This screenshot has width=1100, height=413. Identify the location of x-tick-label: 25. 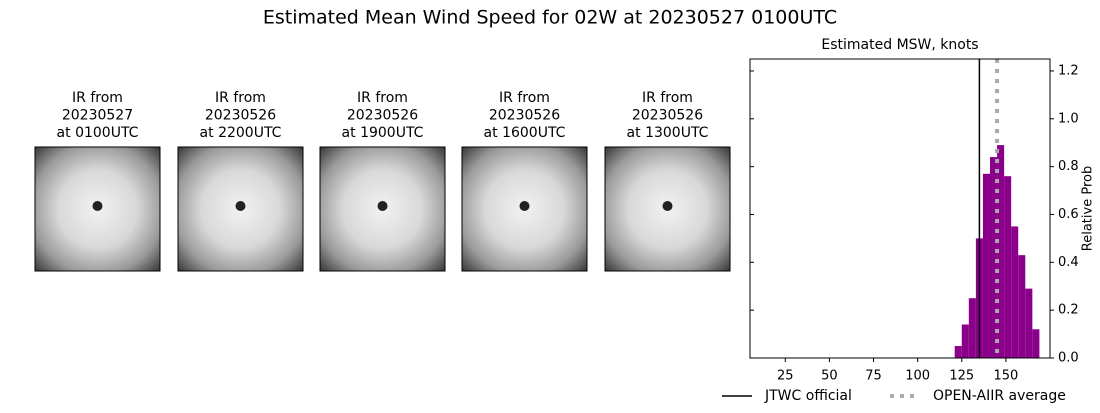
(785, 376).